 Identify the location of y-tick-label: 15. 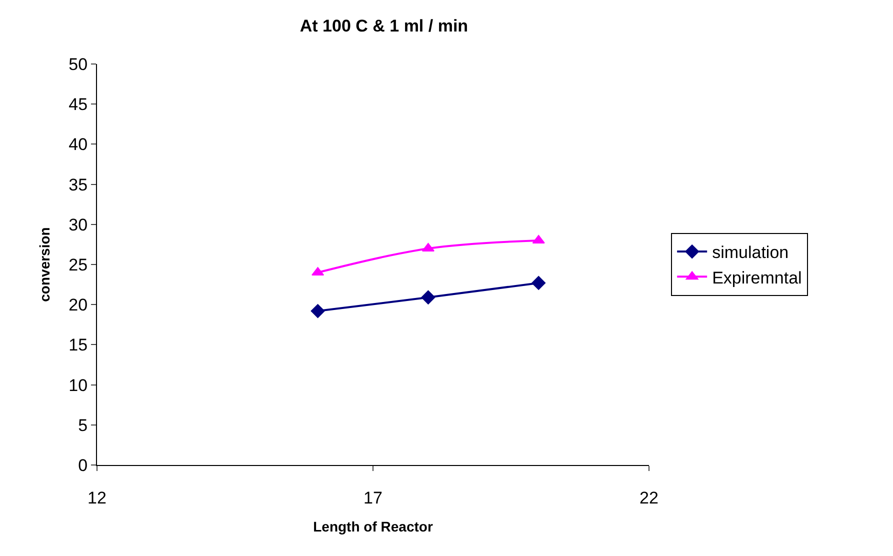
(78, 345).